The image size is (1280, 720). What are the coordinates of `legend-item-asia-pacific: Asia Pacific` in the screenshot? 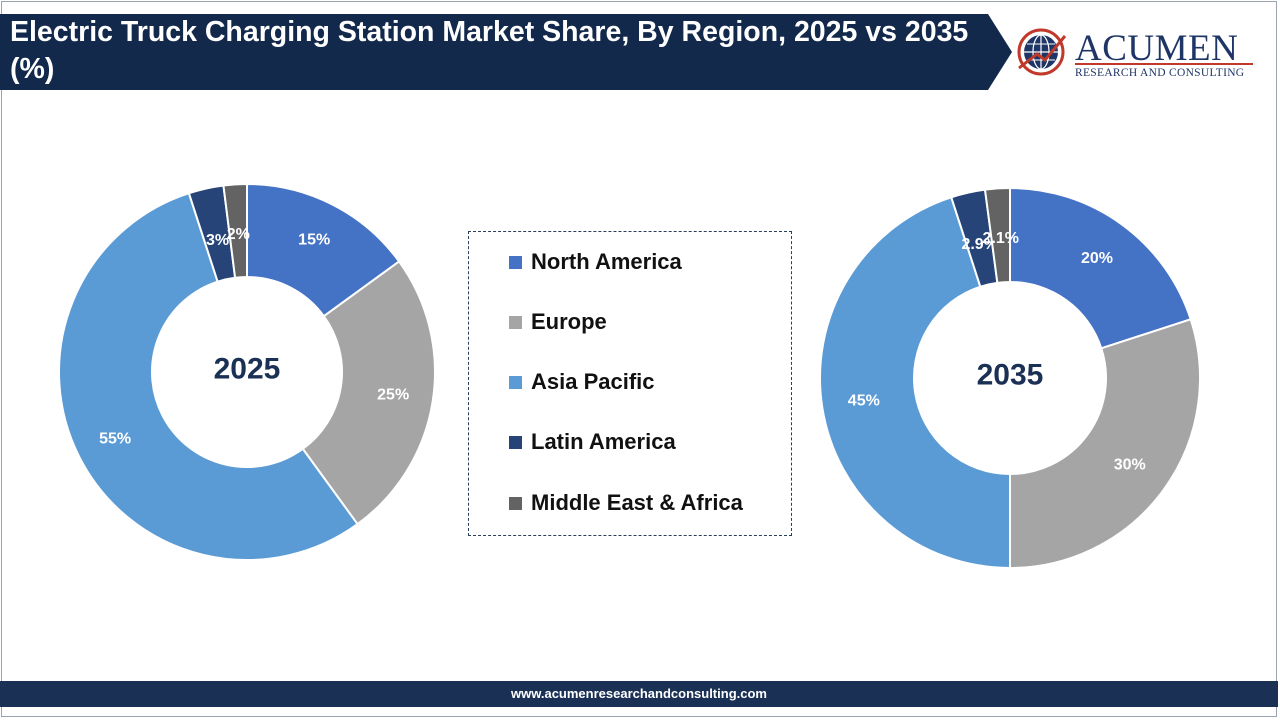 It's located at (582, 382).